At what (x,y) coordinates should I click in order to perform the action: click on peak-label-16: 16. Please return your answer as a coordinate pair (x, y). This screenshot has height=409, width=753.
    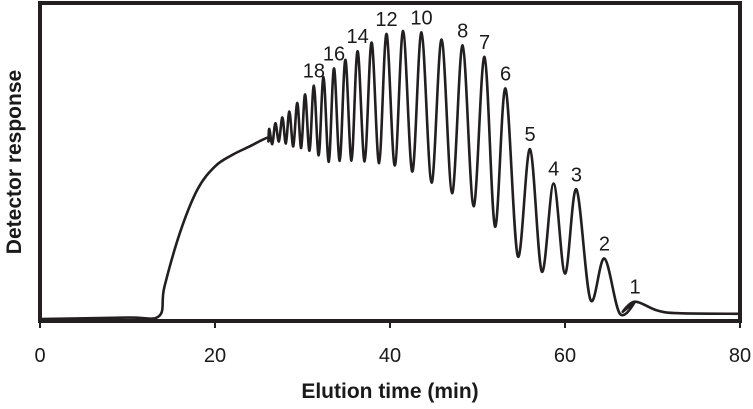
    Looking at the image, I should click on (334, 54).